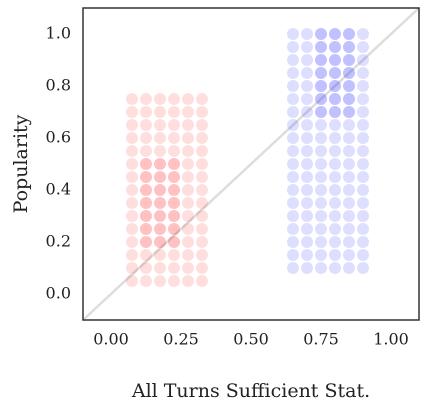 This screenshot has height=417, width=430. Describe the element at coordinates (111, 339) in the screenshot. I see `x-tick-label: 0.00` at that location.